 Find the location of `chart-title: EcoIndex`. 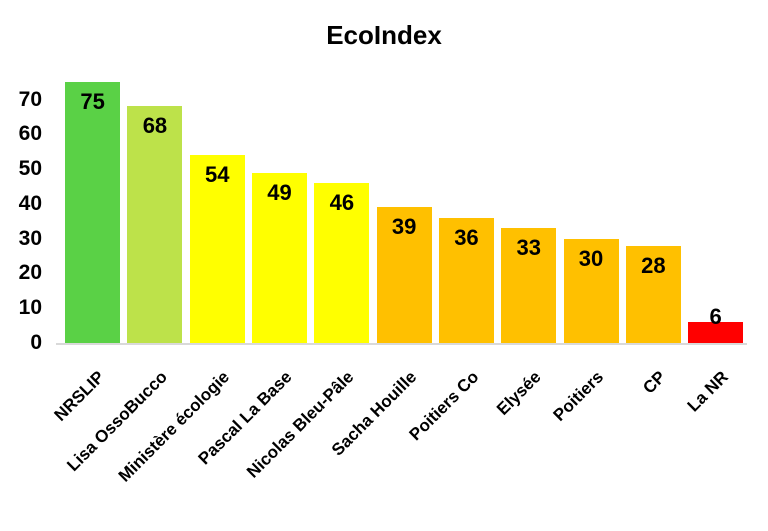

chart-title: EcoIndex is located at coordinates (384, 35).